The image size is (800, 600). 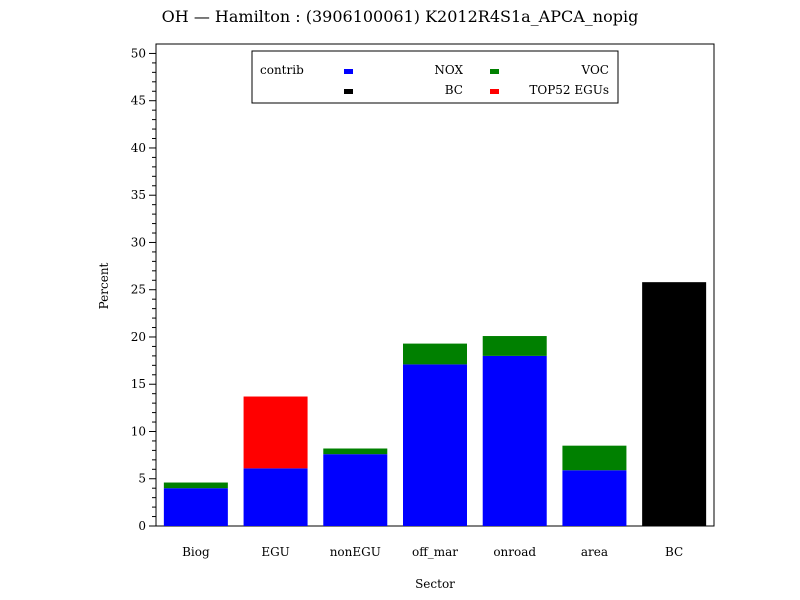 I want to click on bar-nonegu-voc, so click(x=355, y=451).